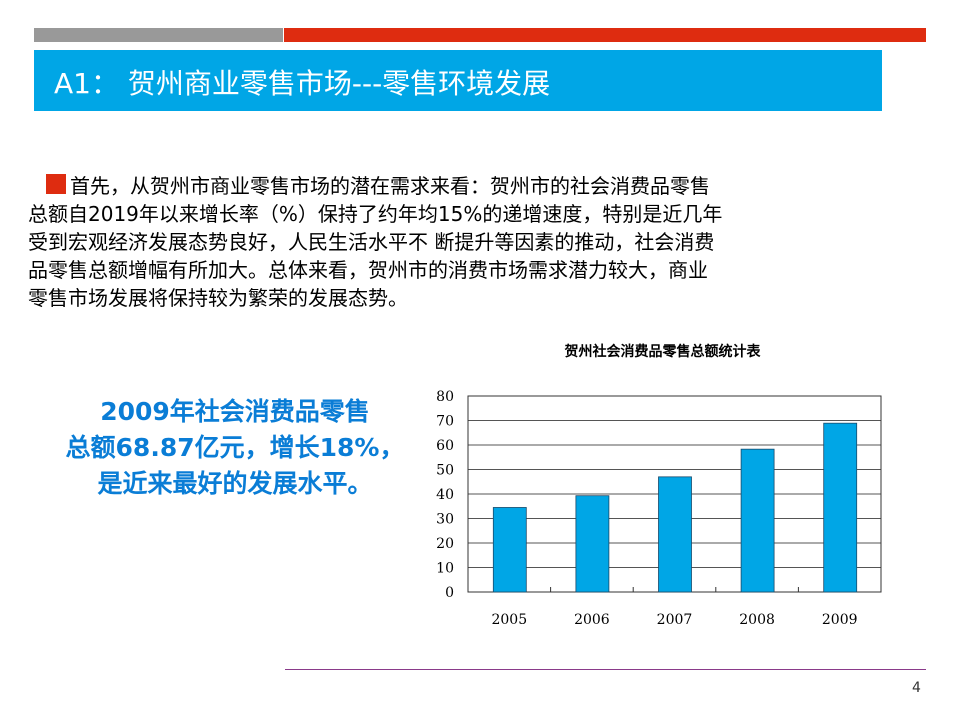 This screenshot has height=720, width=960. What do you see at coordinates (445, 471) in the screenshot?
I see `y-tick-label: 50` at bounding box center [445, 471].